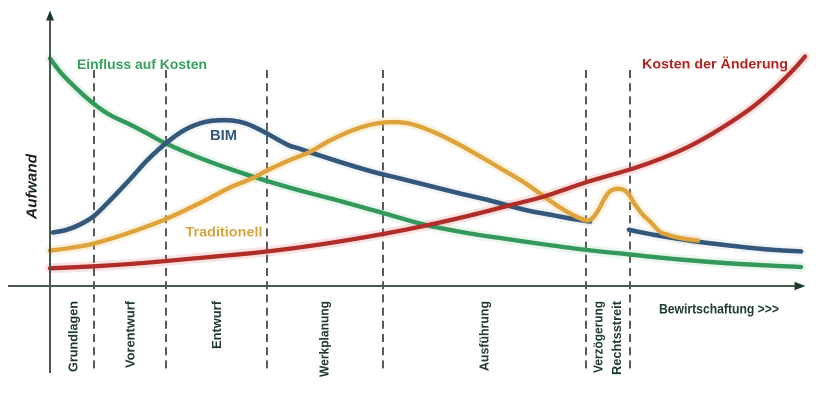 Image resolution: width=838 pixels, height=404 pixels. Describe the element at coordinates (616, 337) in the screenshot. I see `svg-text: Rechtsstreit` at that location.